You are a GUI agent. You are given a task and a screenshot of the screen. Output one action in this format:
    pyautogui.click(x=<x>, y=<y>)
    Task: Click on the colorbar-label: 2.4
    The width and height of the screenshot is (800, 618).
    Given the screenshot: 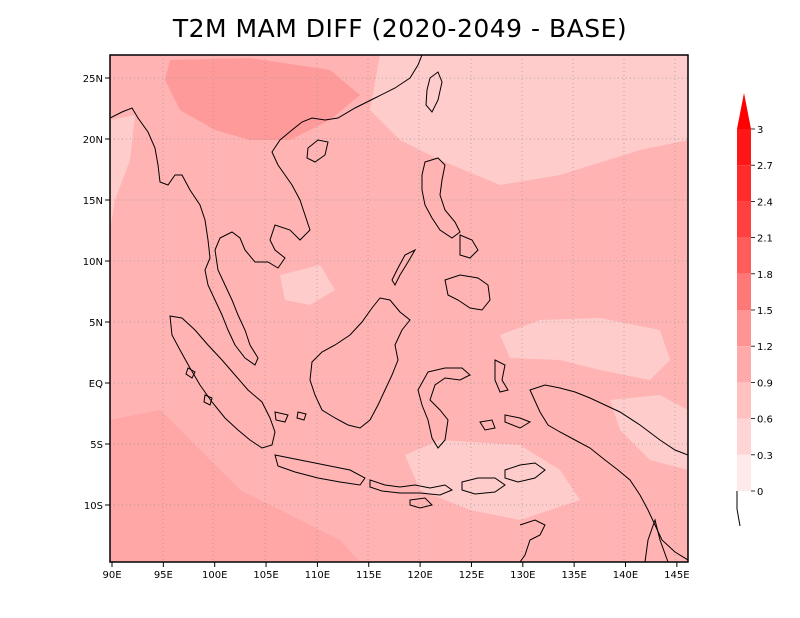 What is the action you would take?
    pyautogui.click(x=765, y=202)
    